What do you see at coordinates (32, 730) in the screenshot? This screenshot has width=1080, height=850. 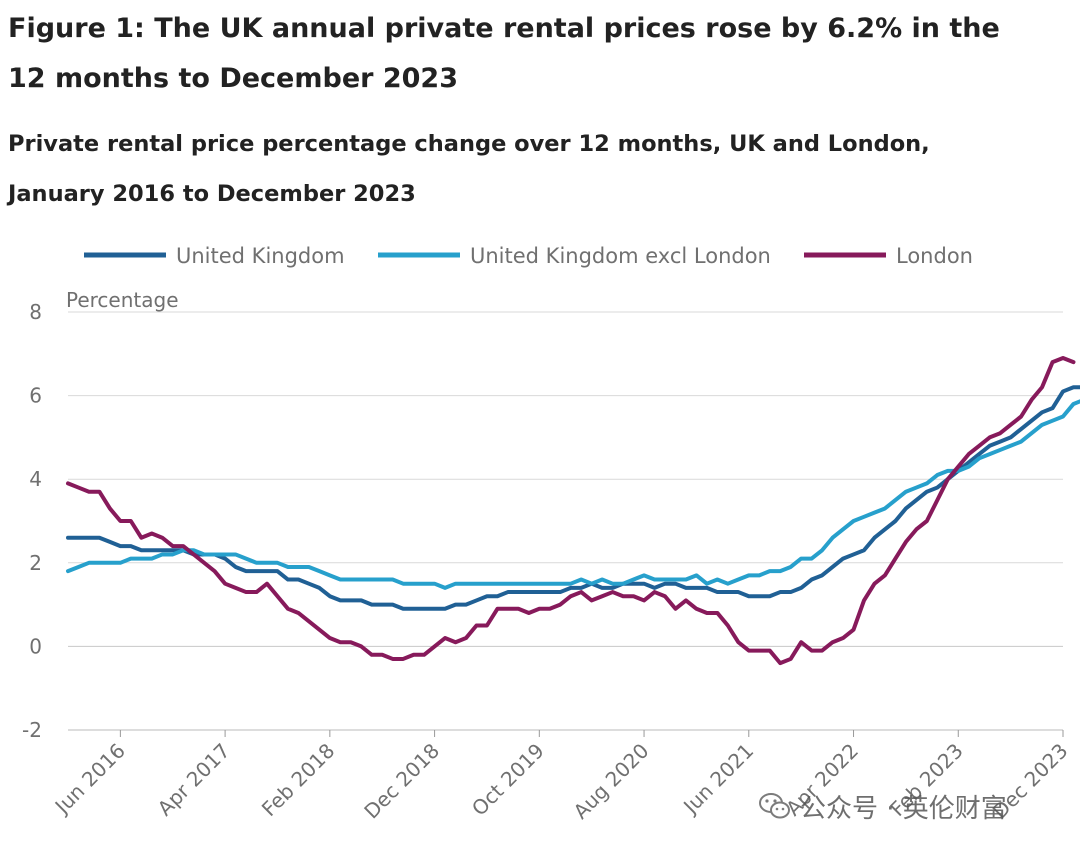 I see `y-tick-label: -2` at bounding box center [32, 730].